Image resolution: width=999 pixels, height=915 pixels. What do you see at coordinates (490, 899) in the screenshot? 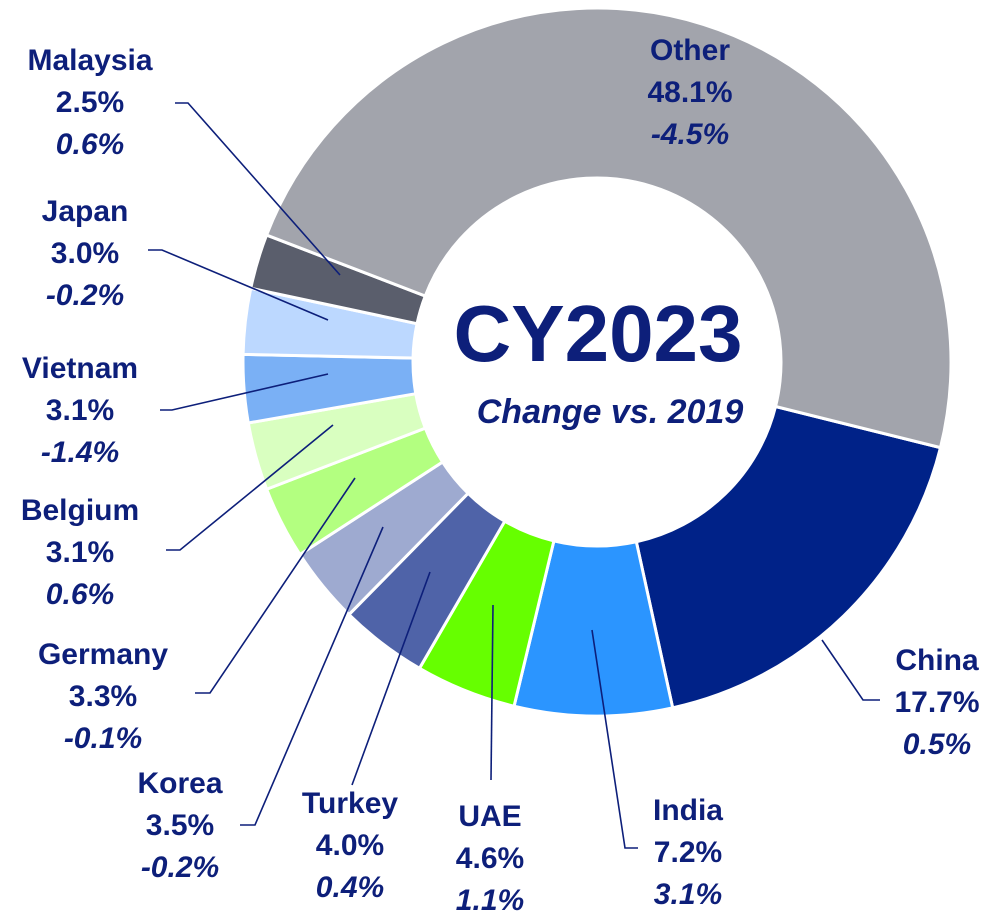
I see `slice-change: 1.1%` at bounding box center [490, 899].